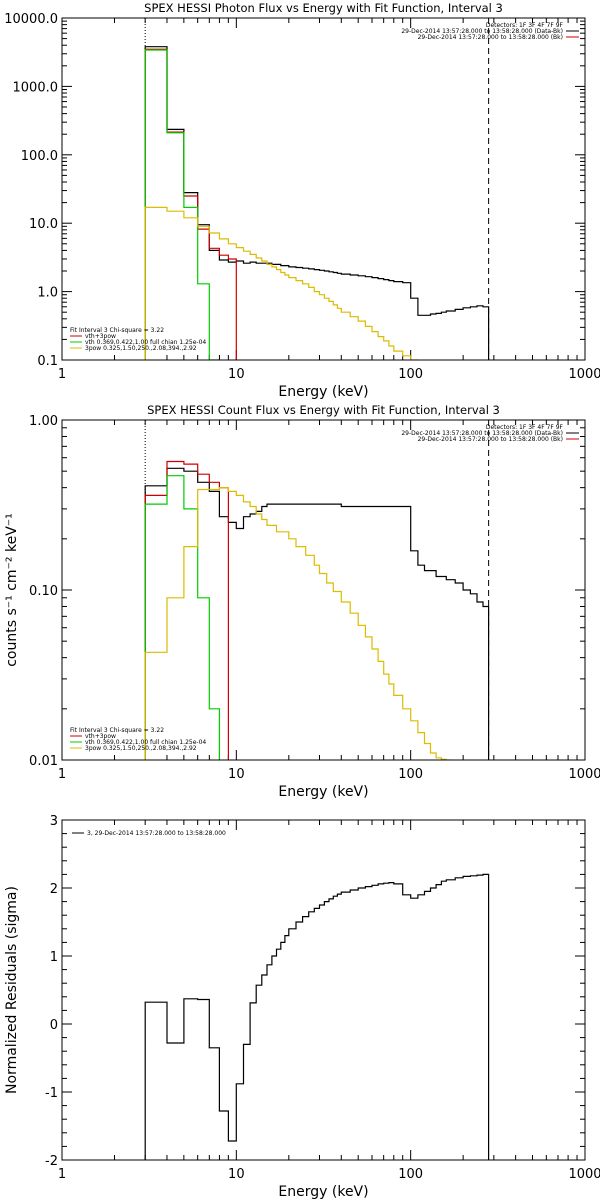 The width and height of the screenshot is (600, 1200). I want to click on y-tick-label: 1.0, so click(47, 293).